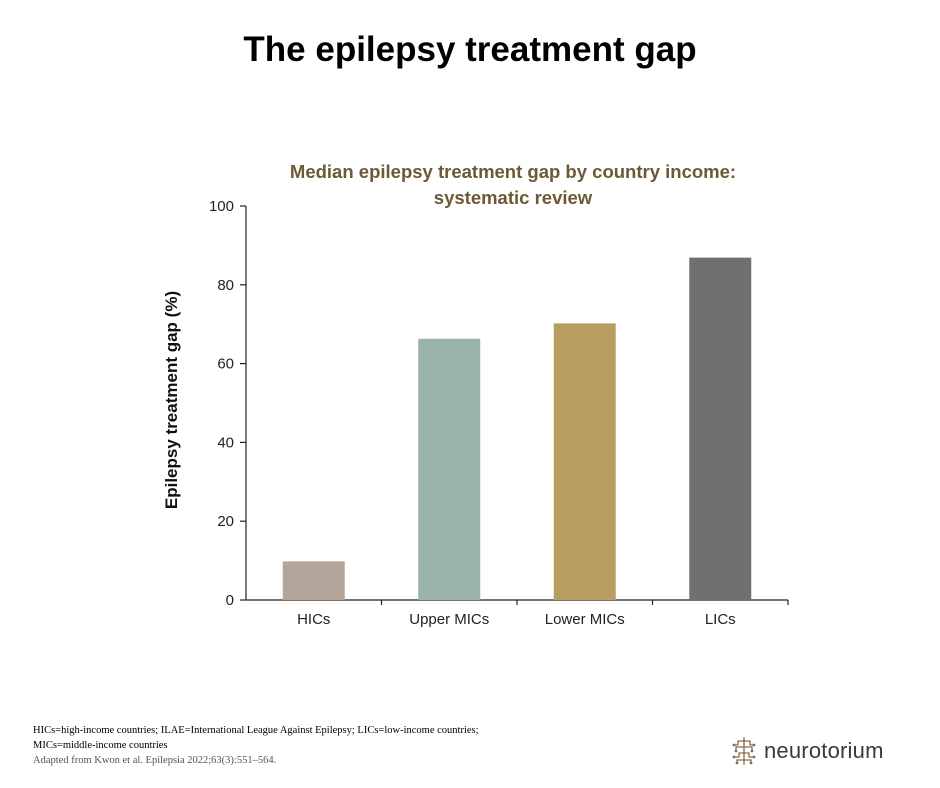 Image resolution: width=940 pixels, height=788 pixels. Describe the element at coordinates (470, 49) in the screenshot. I see `slide-title: The epilepsy treatment gap` at that location.